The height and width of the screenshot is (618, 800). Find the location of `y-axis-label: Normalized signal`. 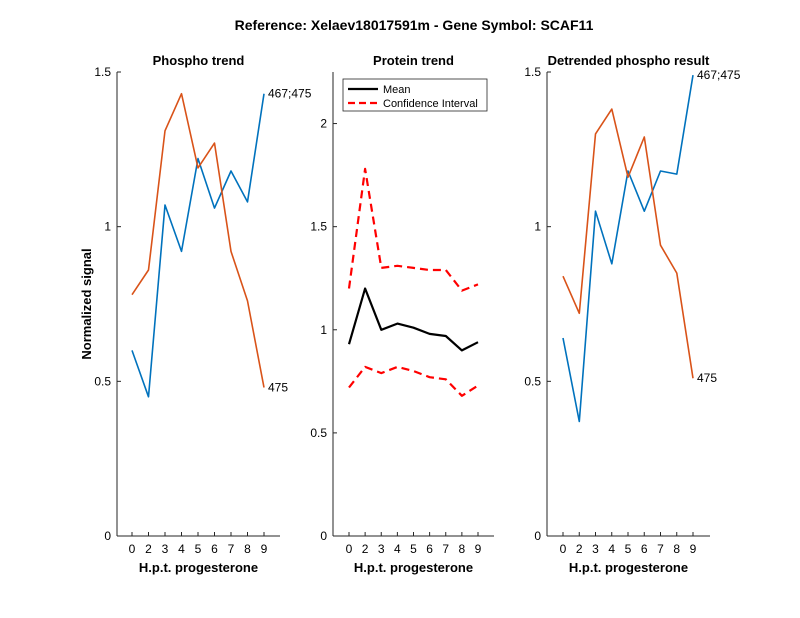

y-axis-label: Normalized signal is located at coordinates (86, 303).